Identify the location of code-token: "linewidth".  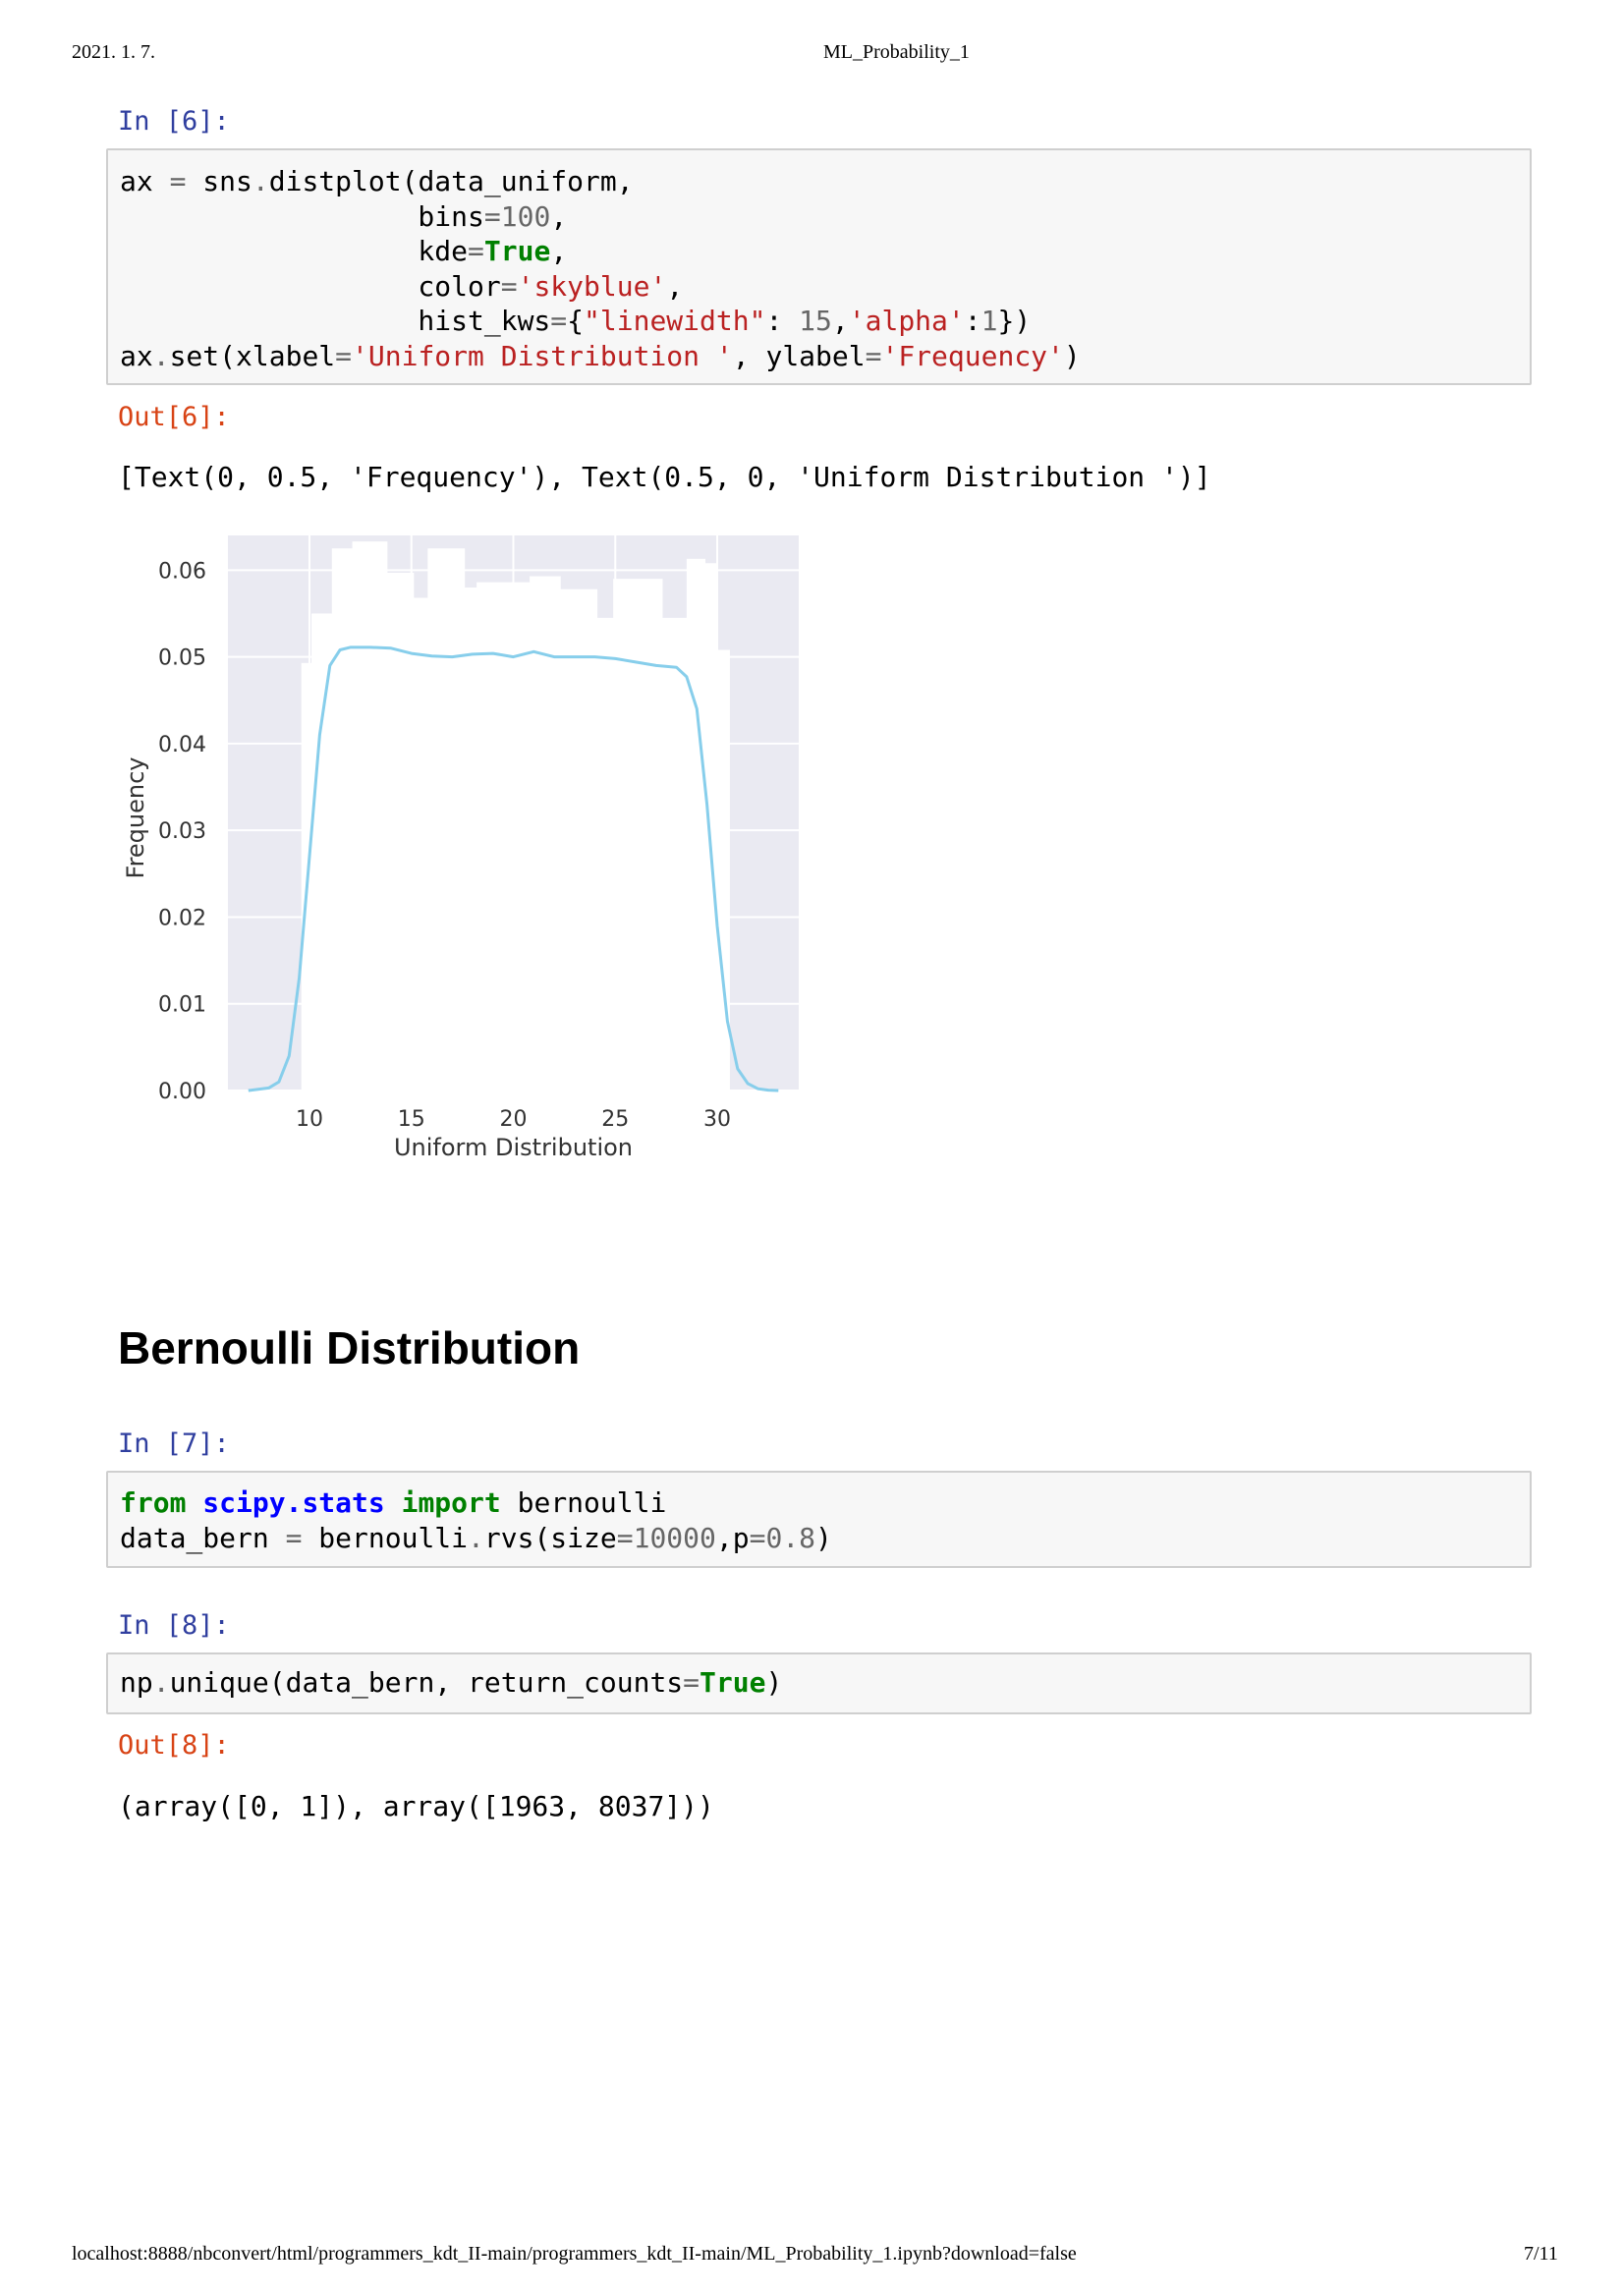
(675, 321).